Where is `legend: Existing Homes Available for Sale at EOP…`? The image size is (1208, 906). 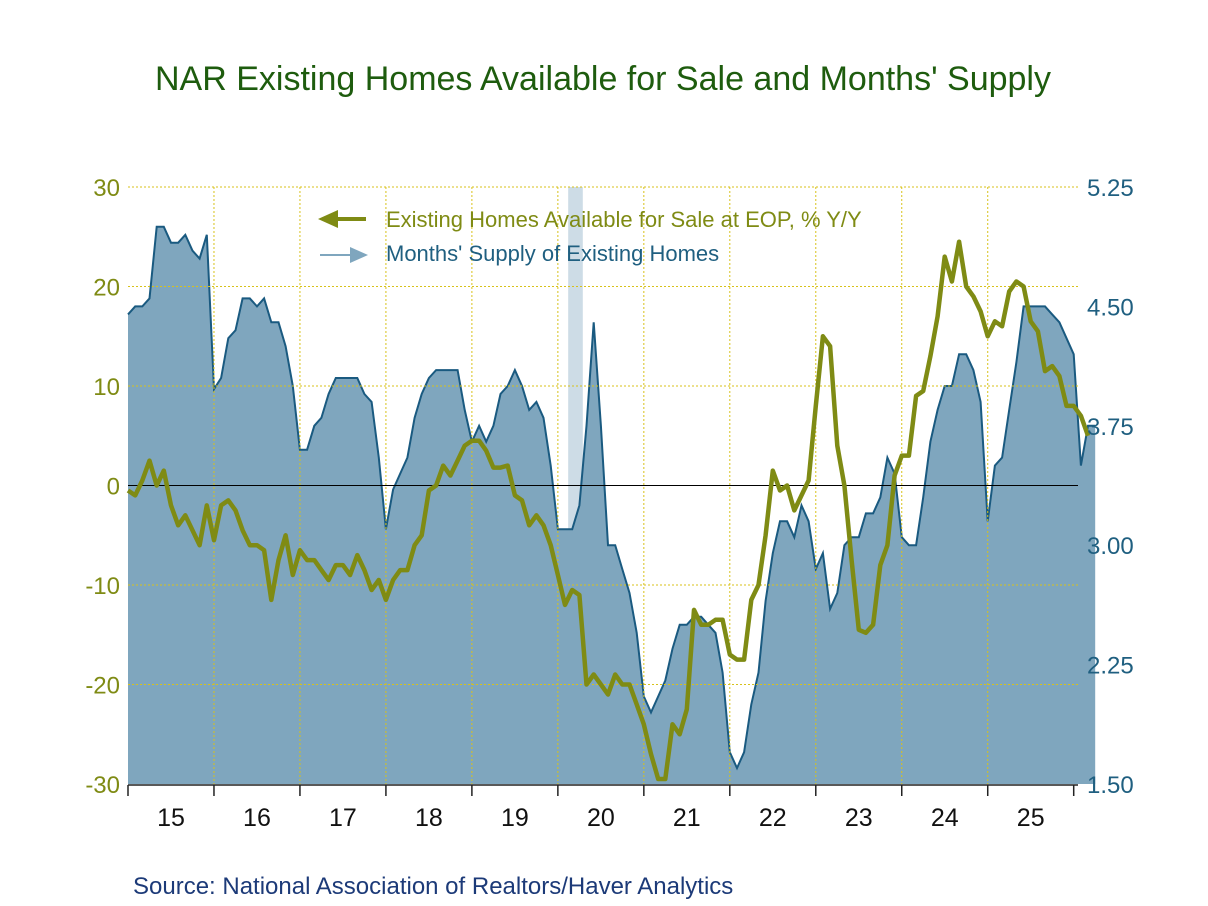 legend: Existing Homes Available for Sale at EOP… is located at coordinates (590, 236).